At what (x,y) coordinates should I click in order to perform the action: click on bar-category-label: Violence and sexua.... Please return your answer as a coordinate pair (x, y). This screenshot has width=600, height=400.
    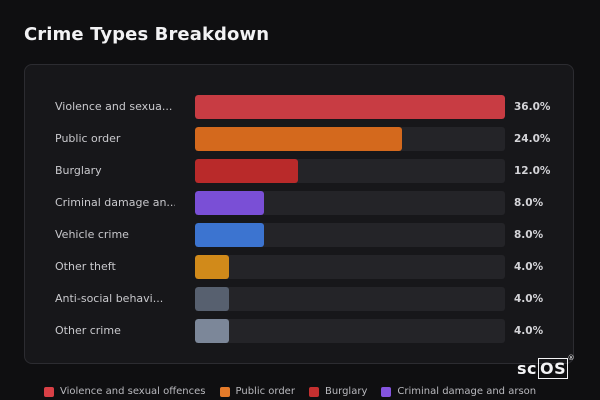
    Looking at the image, I should click on (114, 106).